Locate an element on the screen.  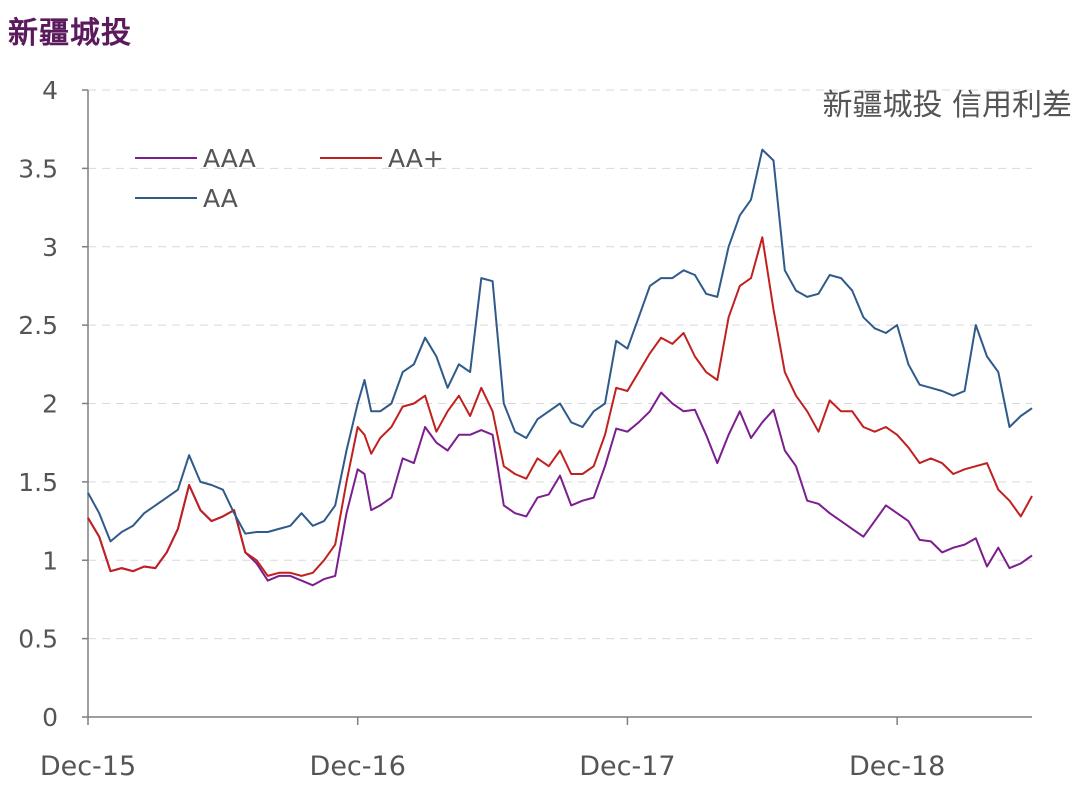
legend-label: AA+ is located at coordinates (416, 158).